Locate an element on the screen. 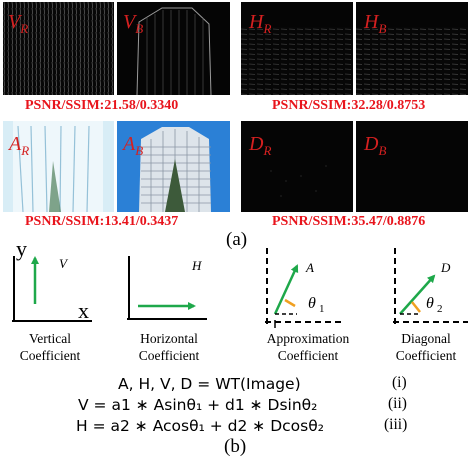 The width and height of the screenshot is (474, 461). panel-b-label: (b) is located at coordinates (235, 446).